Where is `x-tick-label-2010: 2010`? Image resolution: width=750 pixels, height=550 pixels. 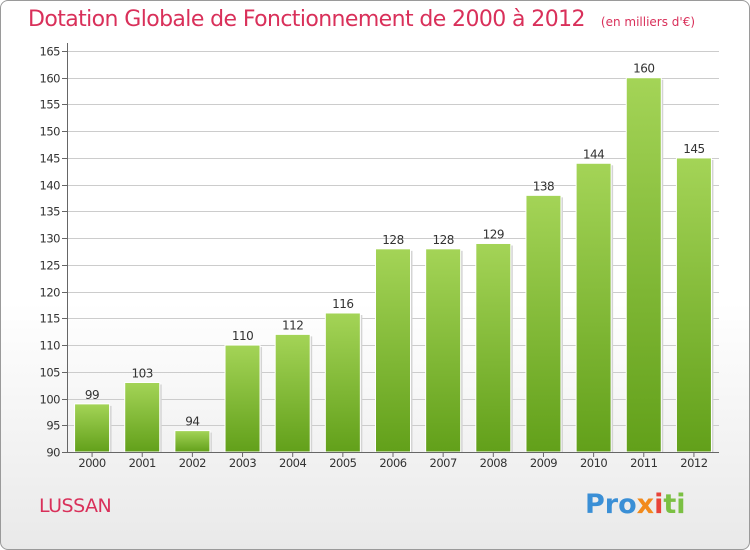 x-tick-label-2010: 2010 is located at coordinates (593, 463).